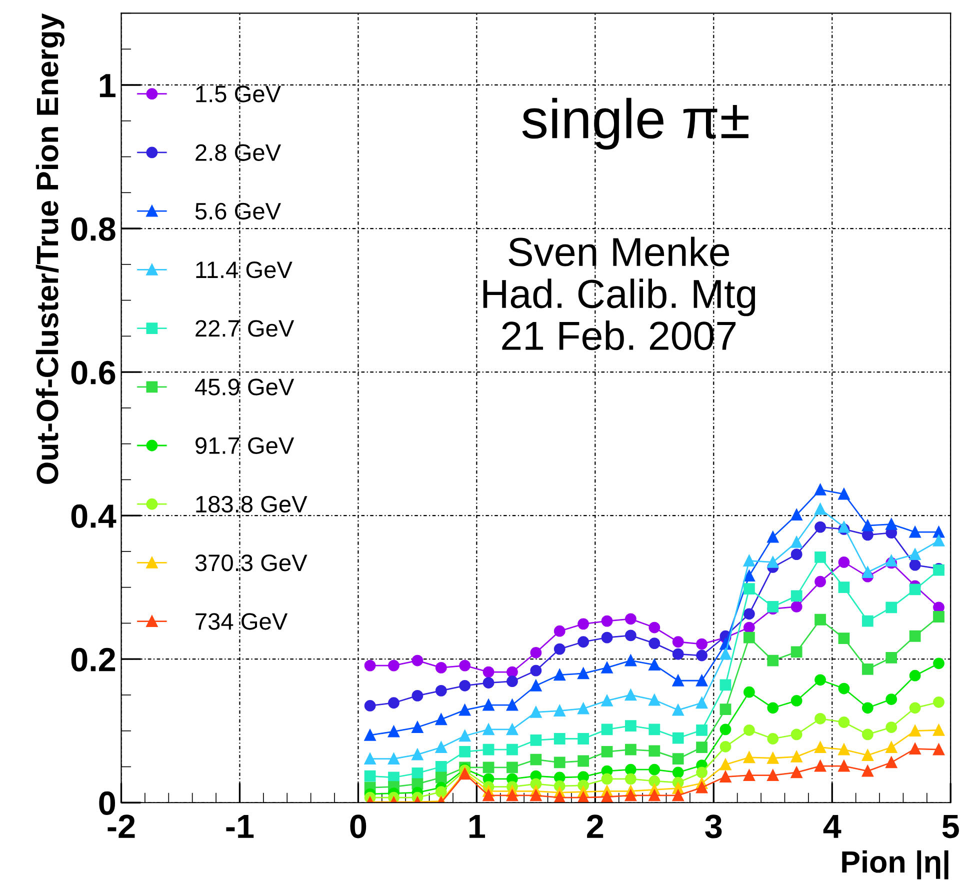  I want to click on legend-label: 45.9 GeV, so click(244, 387).